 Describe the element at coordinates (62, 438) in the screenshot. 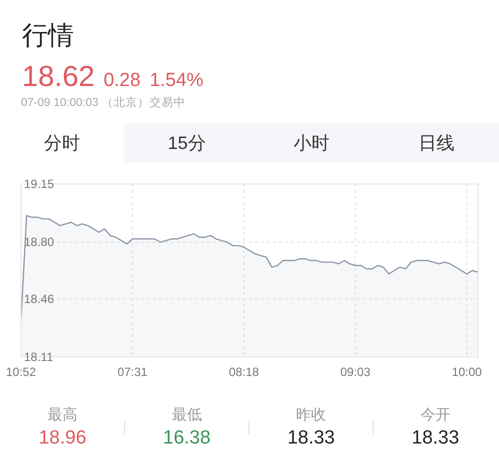

I see `text: 18.96` at that location.